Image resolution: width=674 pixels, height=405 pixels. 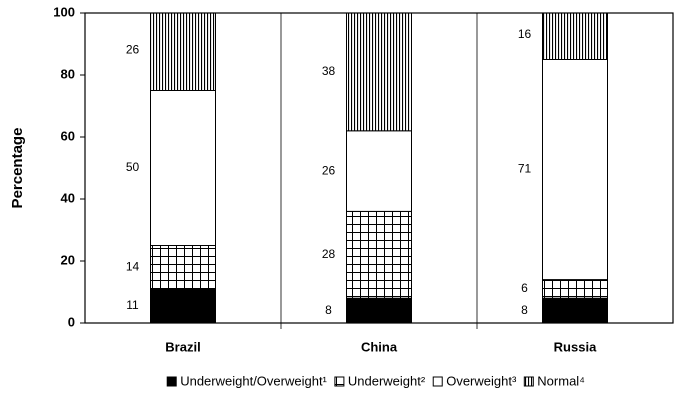 What do you see at coordinates (68, 197) in the screenshot?
I see `y-tick-label: 40` at bounding box center [68, 197].